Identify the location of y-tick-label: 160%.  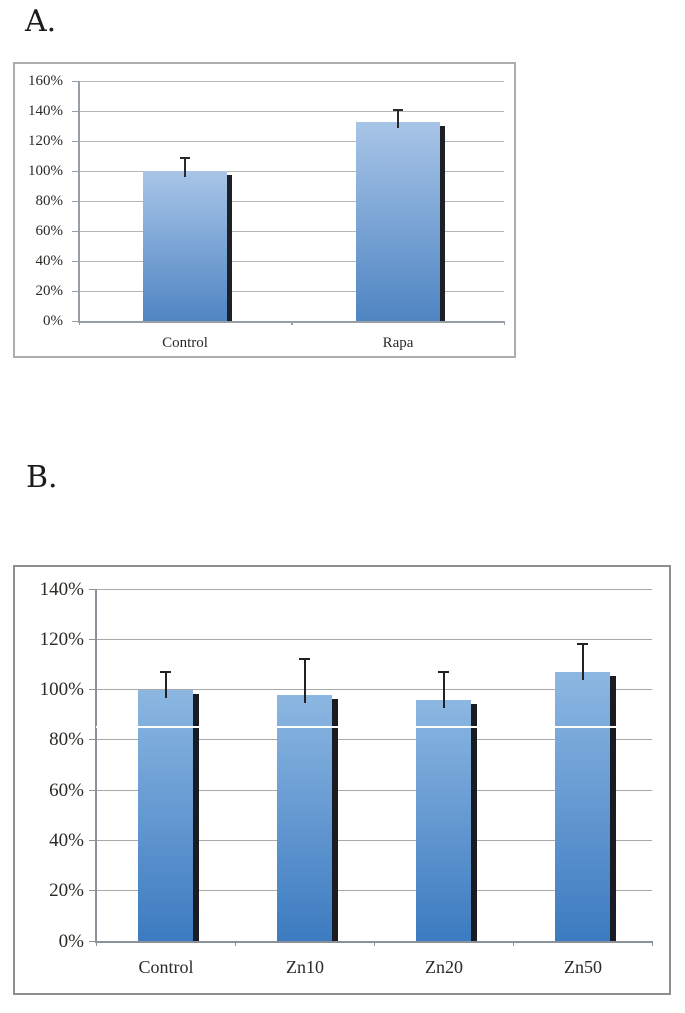
(45, 81).